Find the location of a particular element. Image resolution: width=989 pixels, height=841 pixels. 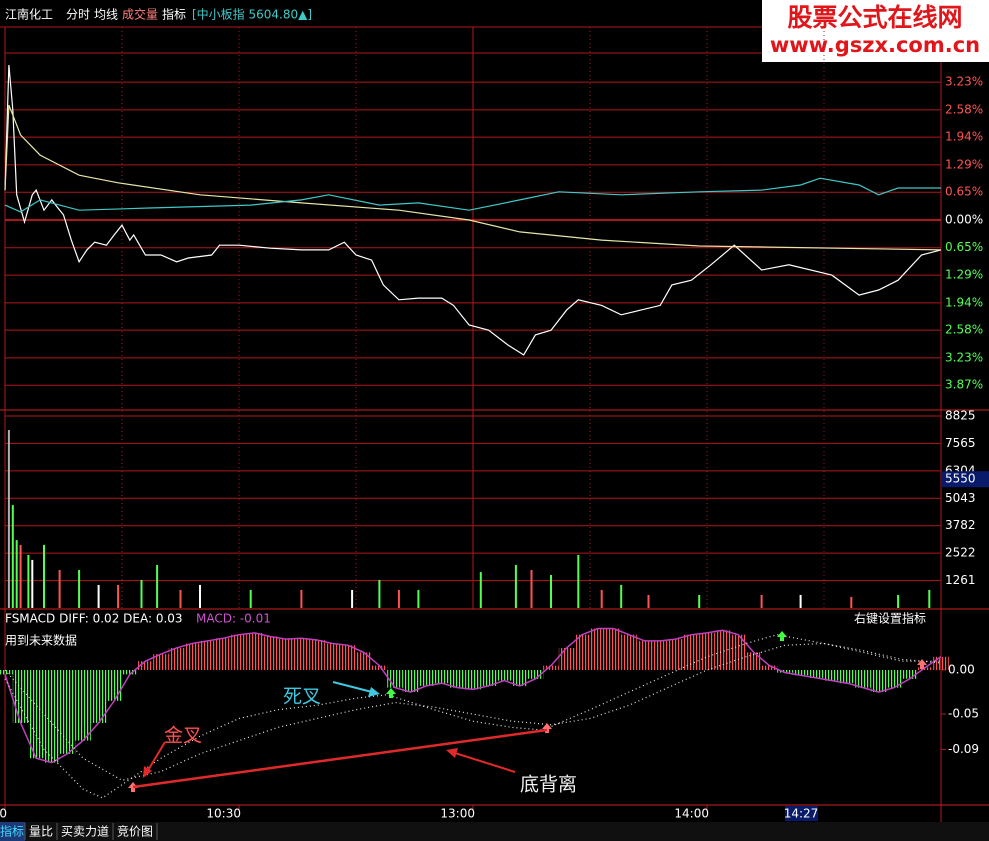

bottom-tab: 量比 is located at coordinates (41, 832).